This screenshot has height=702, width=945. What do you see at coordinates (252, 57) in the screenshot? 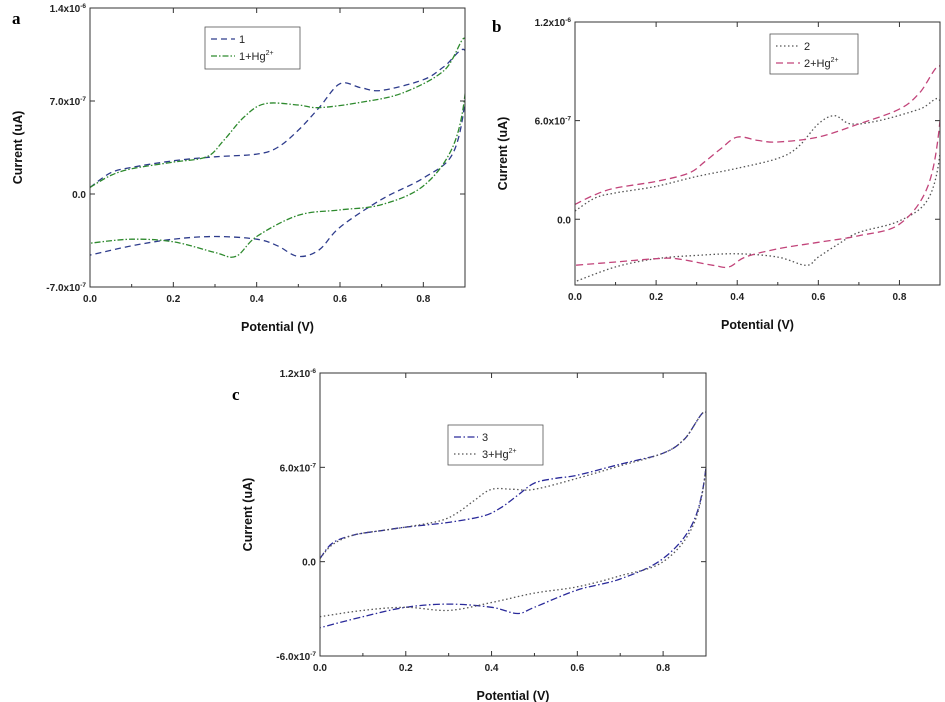
I see `legend-label-name: 1+Hg` at bounding box center [252, 57].